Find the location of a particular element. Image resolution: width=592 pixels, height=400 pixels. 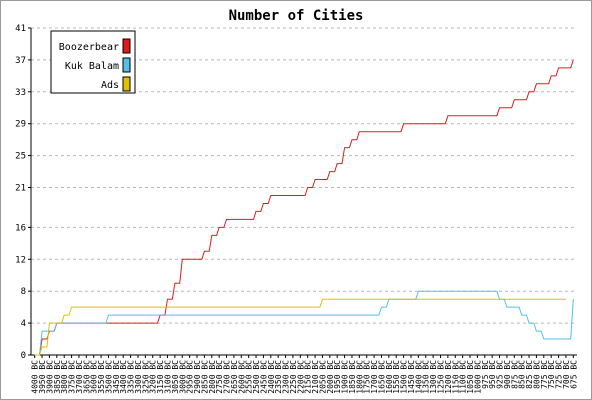

legend: Boozerbear Kuk Balam Ads is located at coordinates (93, 62).